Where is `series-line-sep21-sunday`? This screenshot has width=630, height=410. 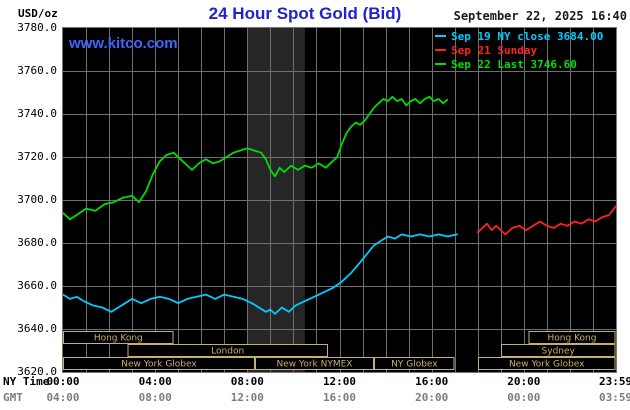
series-line-sep21-sunday is located at coordinates (546, 220).